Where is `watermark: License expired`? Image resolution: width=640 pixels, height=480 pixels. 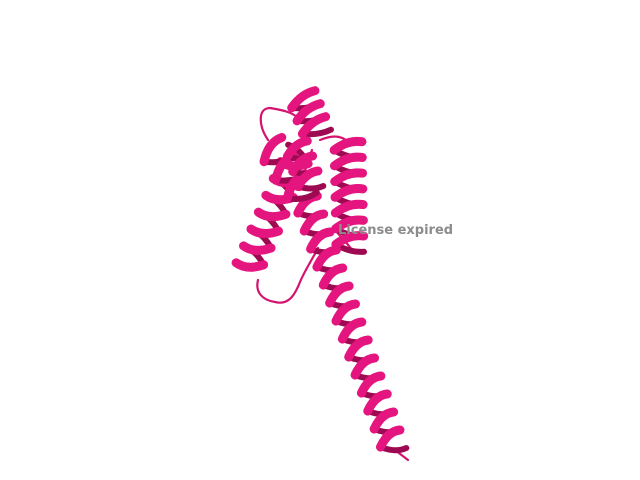 watermark: License expired is located at coordinates (395, 230).